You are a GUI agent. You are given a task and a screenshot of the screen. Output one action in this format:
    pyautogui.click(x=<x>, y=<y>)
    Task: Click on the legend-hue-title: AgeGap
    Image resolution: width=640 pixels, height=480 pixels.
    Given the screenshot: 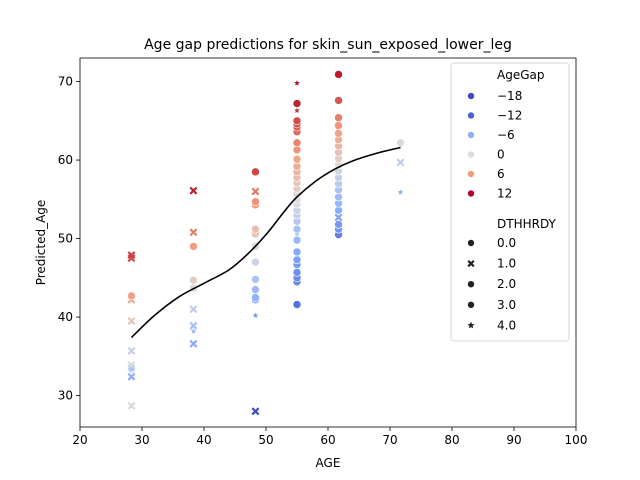 What is the action you would take?
    pyautogui.click(x=520, y=75)
    